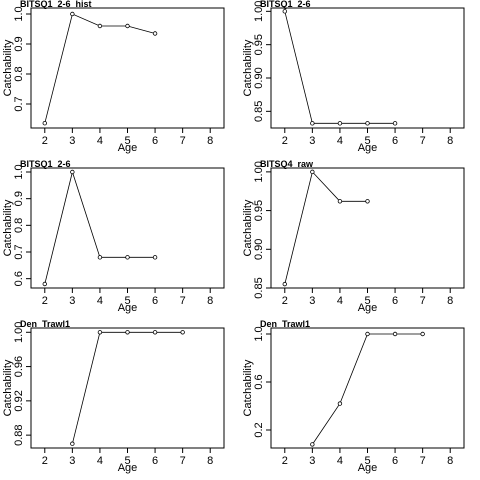 The height and width of the screenshot is (480, 480). Describe the element at coordinates (19, 366) in the screenshot. I see `y-tick-label: 0.96` at that location.